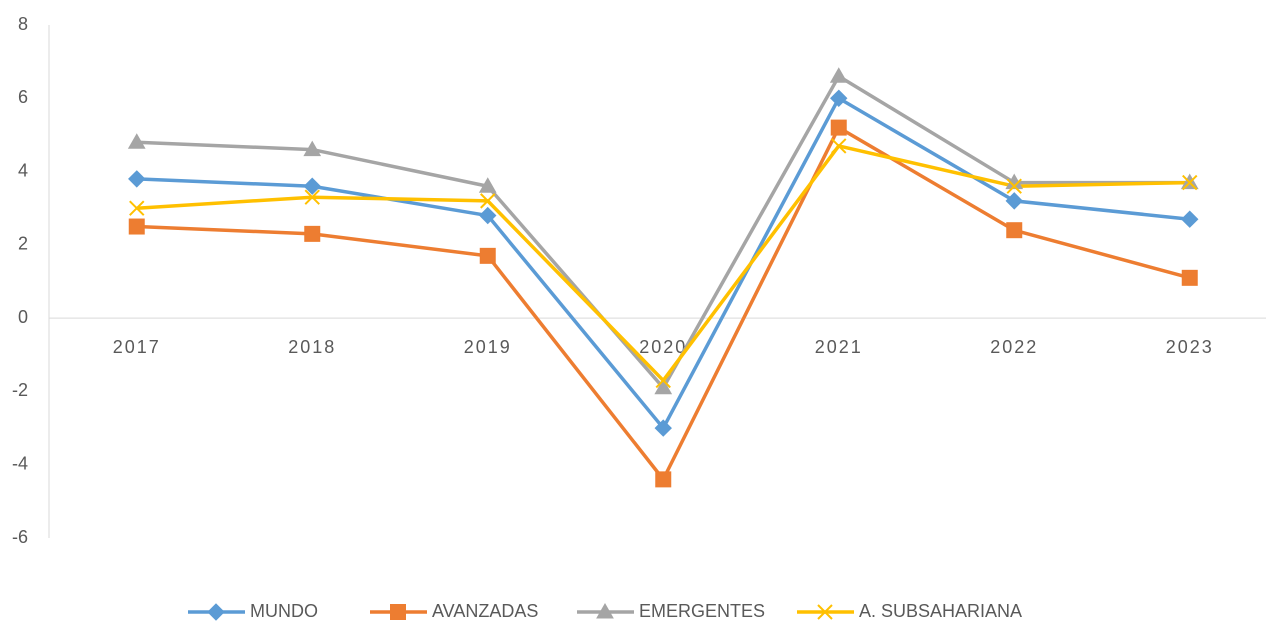 This screenshot has width=1266, height=624. I want to click on x-tick-label: 2019, so click(488, 347).